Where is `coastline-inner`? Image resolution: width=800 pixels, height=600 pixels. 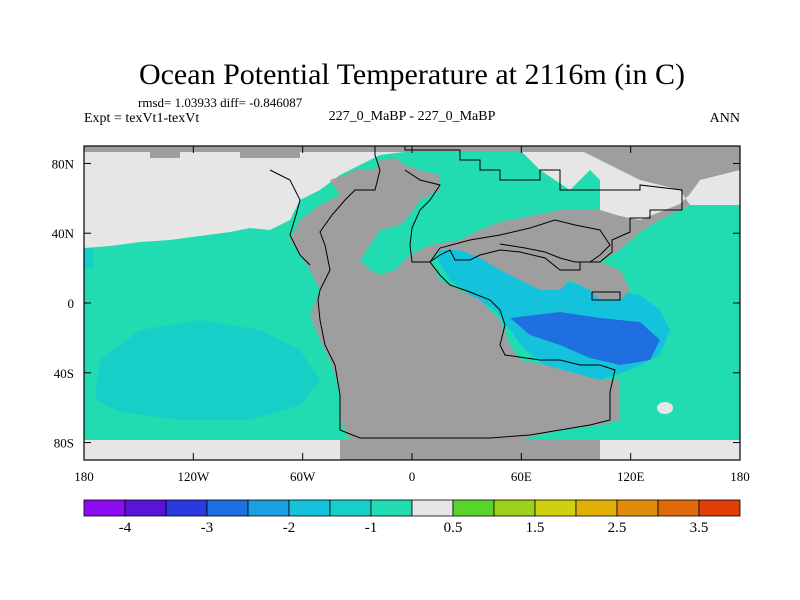 coastline-inner is located at coordinates (507, 216).